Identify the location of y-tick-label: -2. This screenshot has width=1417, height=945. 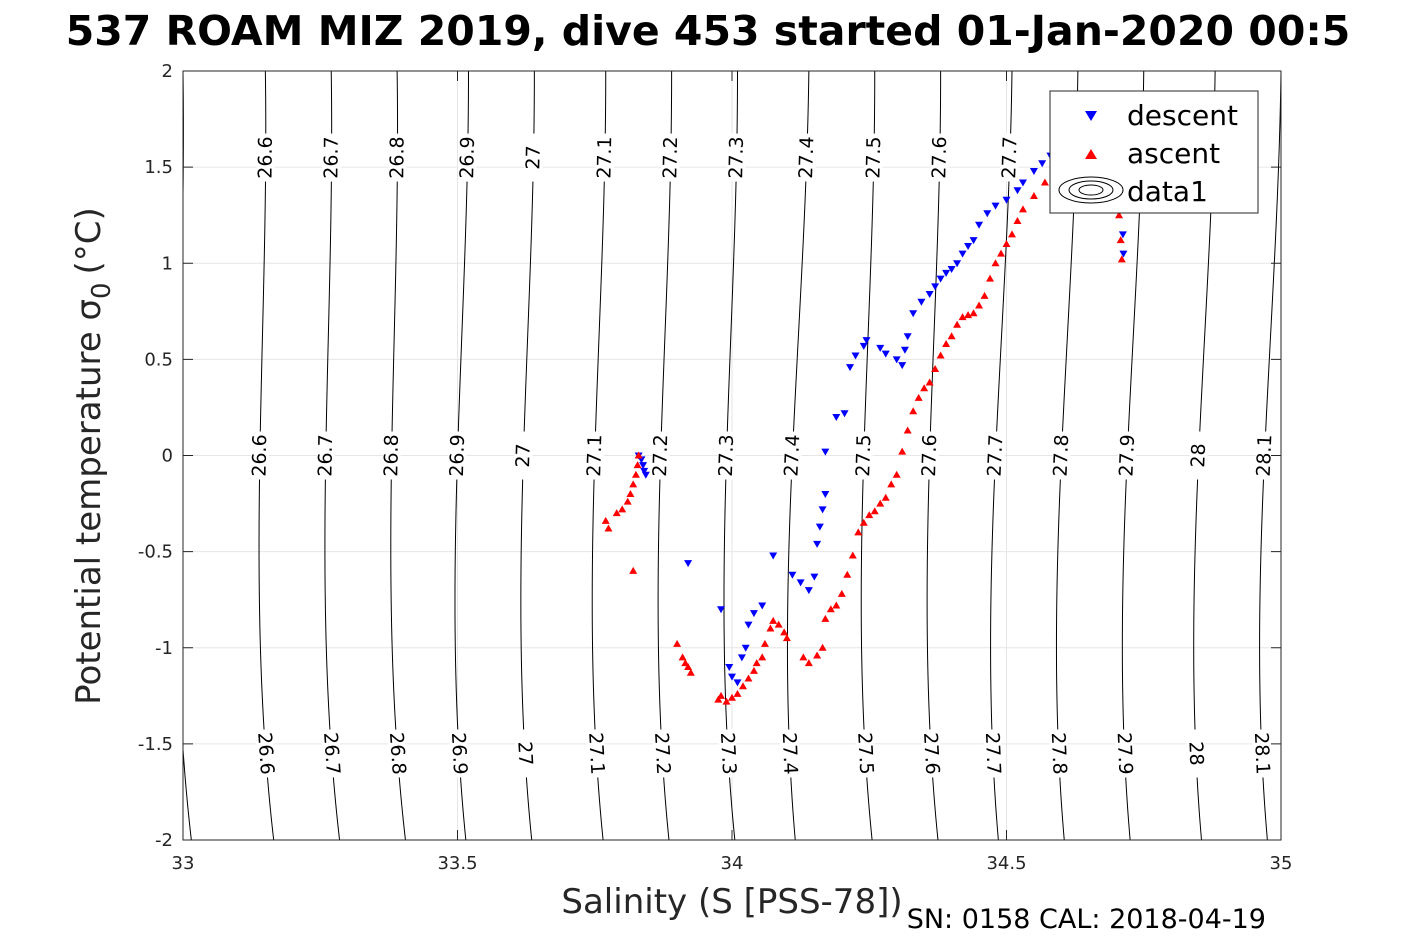
(164, 840).